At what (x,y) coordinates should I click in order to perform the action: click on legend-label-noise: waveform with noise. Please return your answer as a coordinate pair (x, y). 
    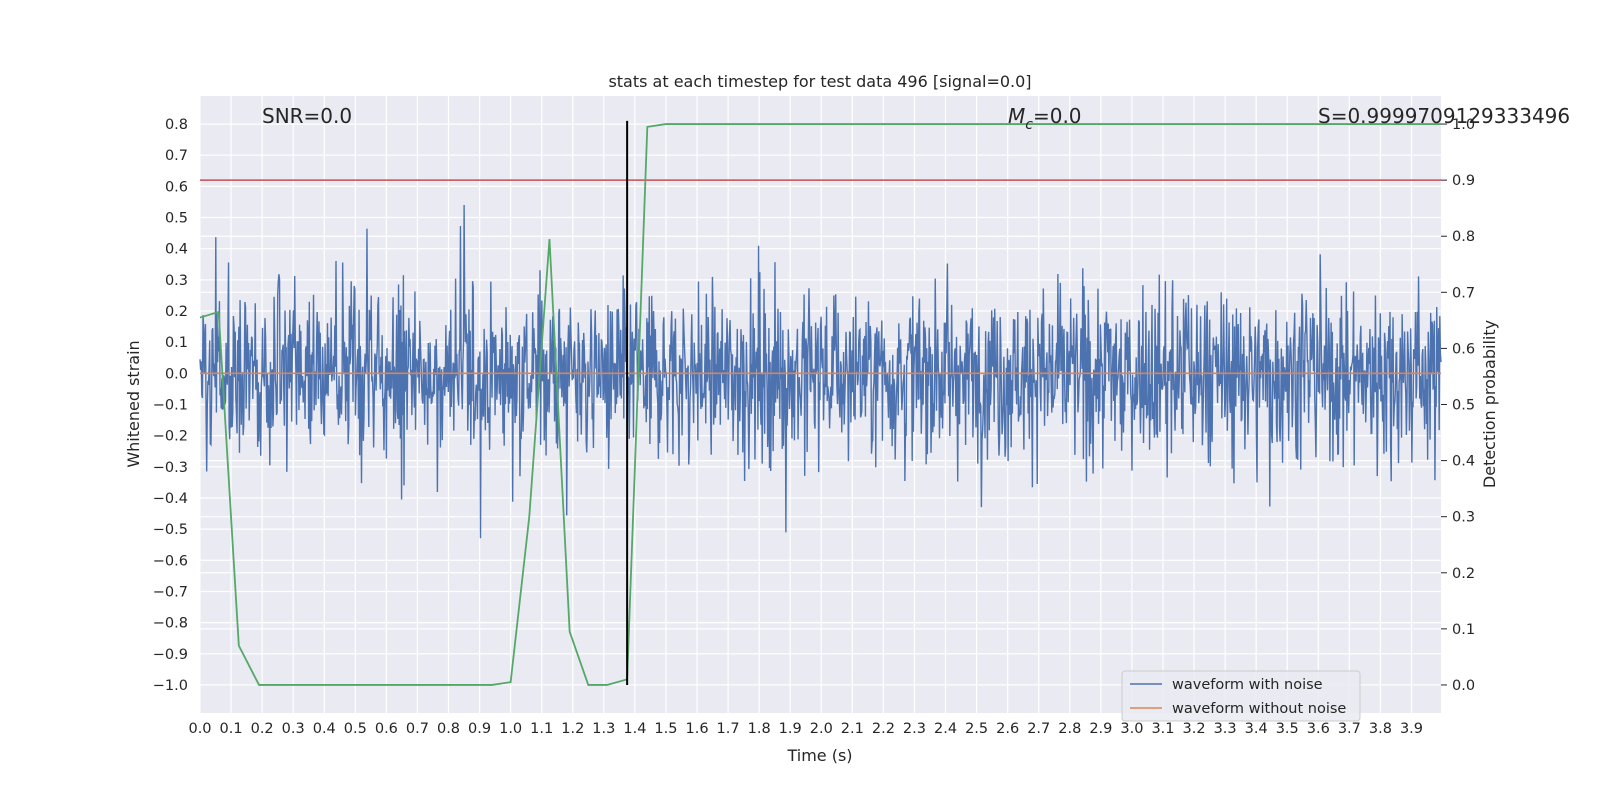
    Looking at the image, I should click on (1247, 685).